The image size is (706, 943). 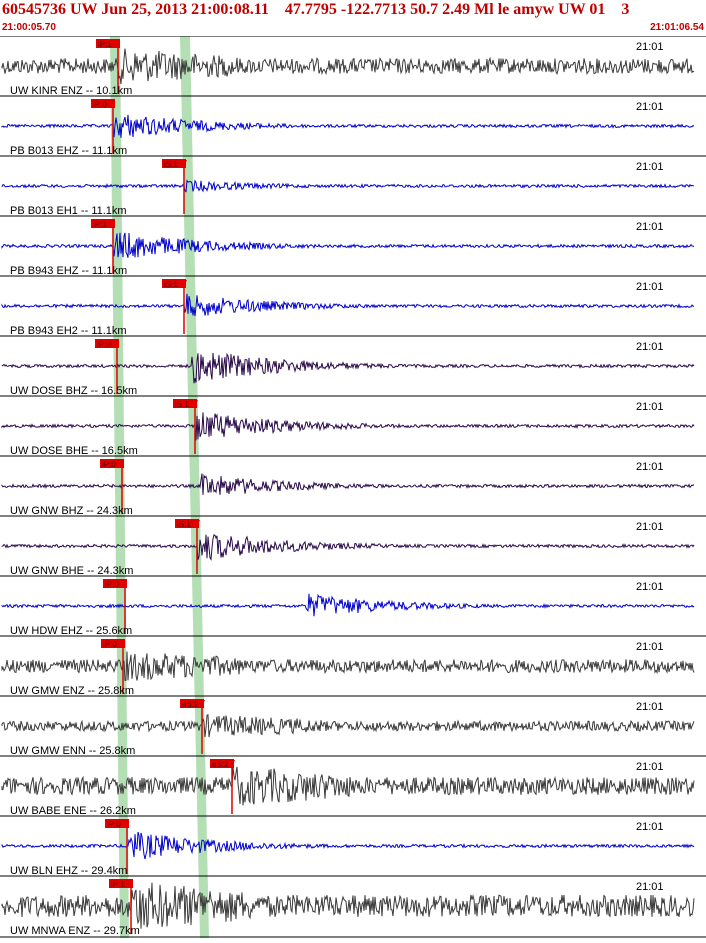 I want to click on trace-row: eS:2 21:01 UW GMW ENN -- 25.8km, so click(x=353, y=726).